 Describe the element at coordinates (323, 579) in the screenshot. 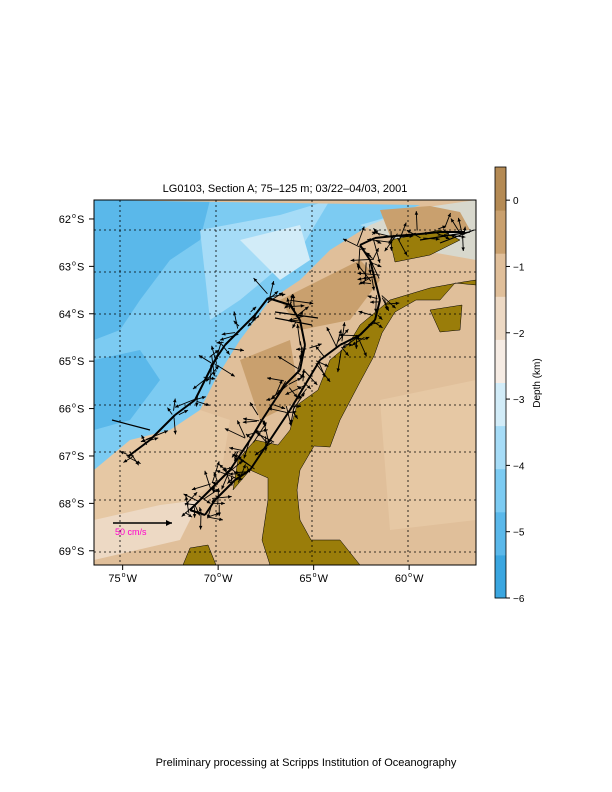

I see `lon-hemisphere-label: W` at that location.